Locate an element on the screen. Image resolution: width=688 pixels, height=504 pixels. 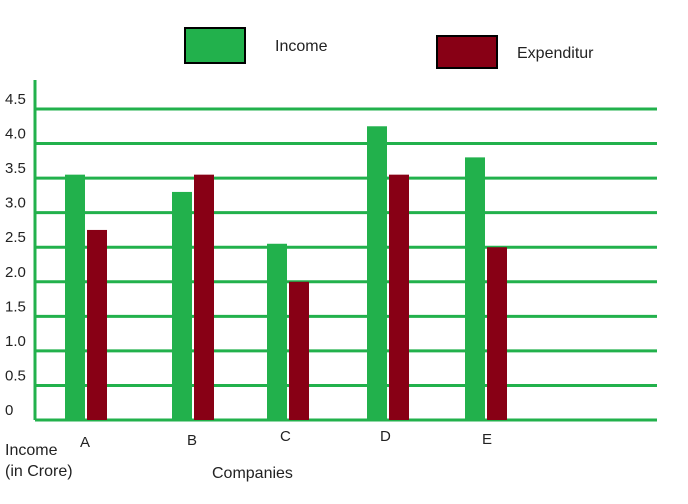
bar-b-income is located at coordinates (182, 305).